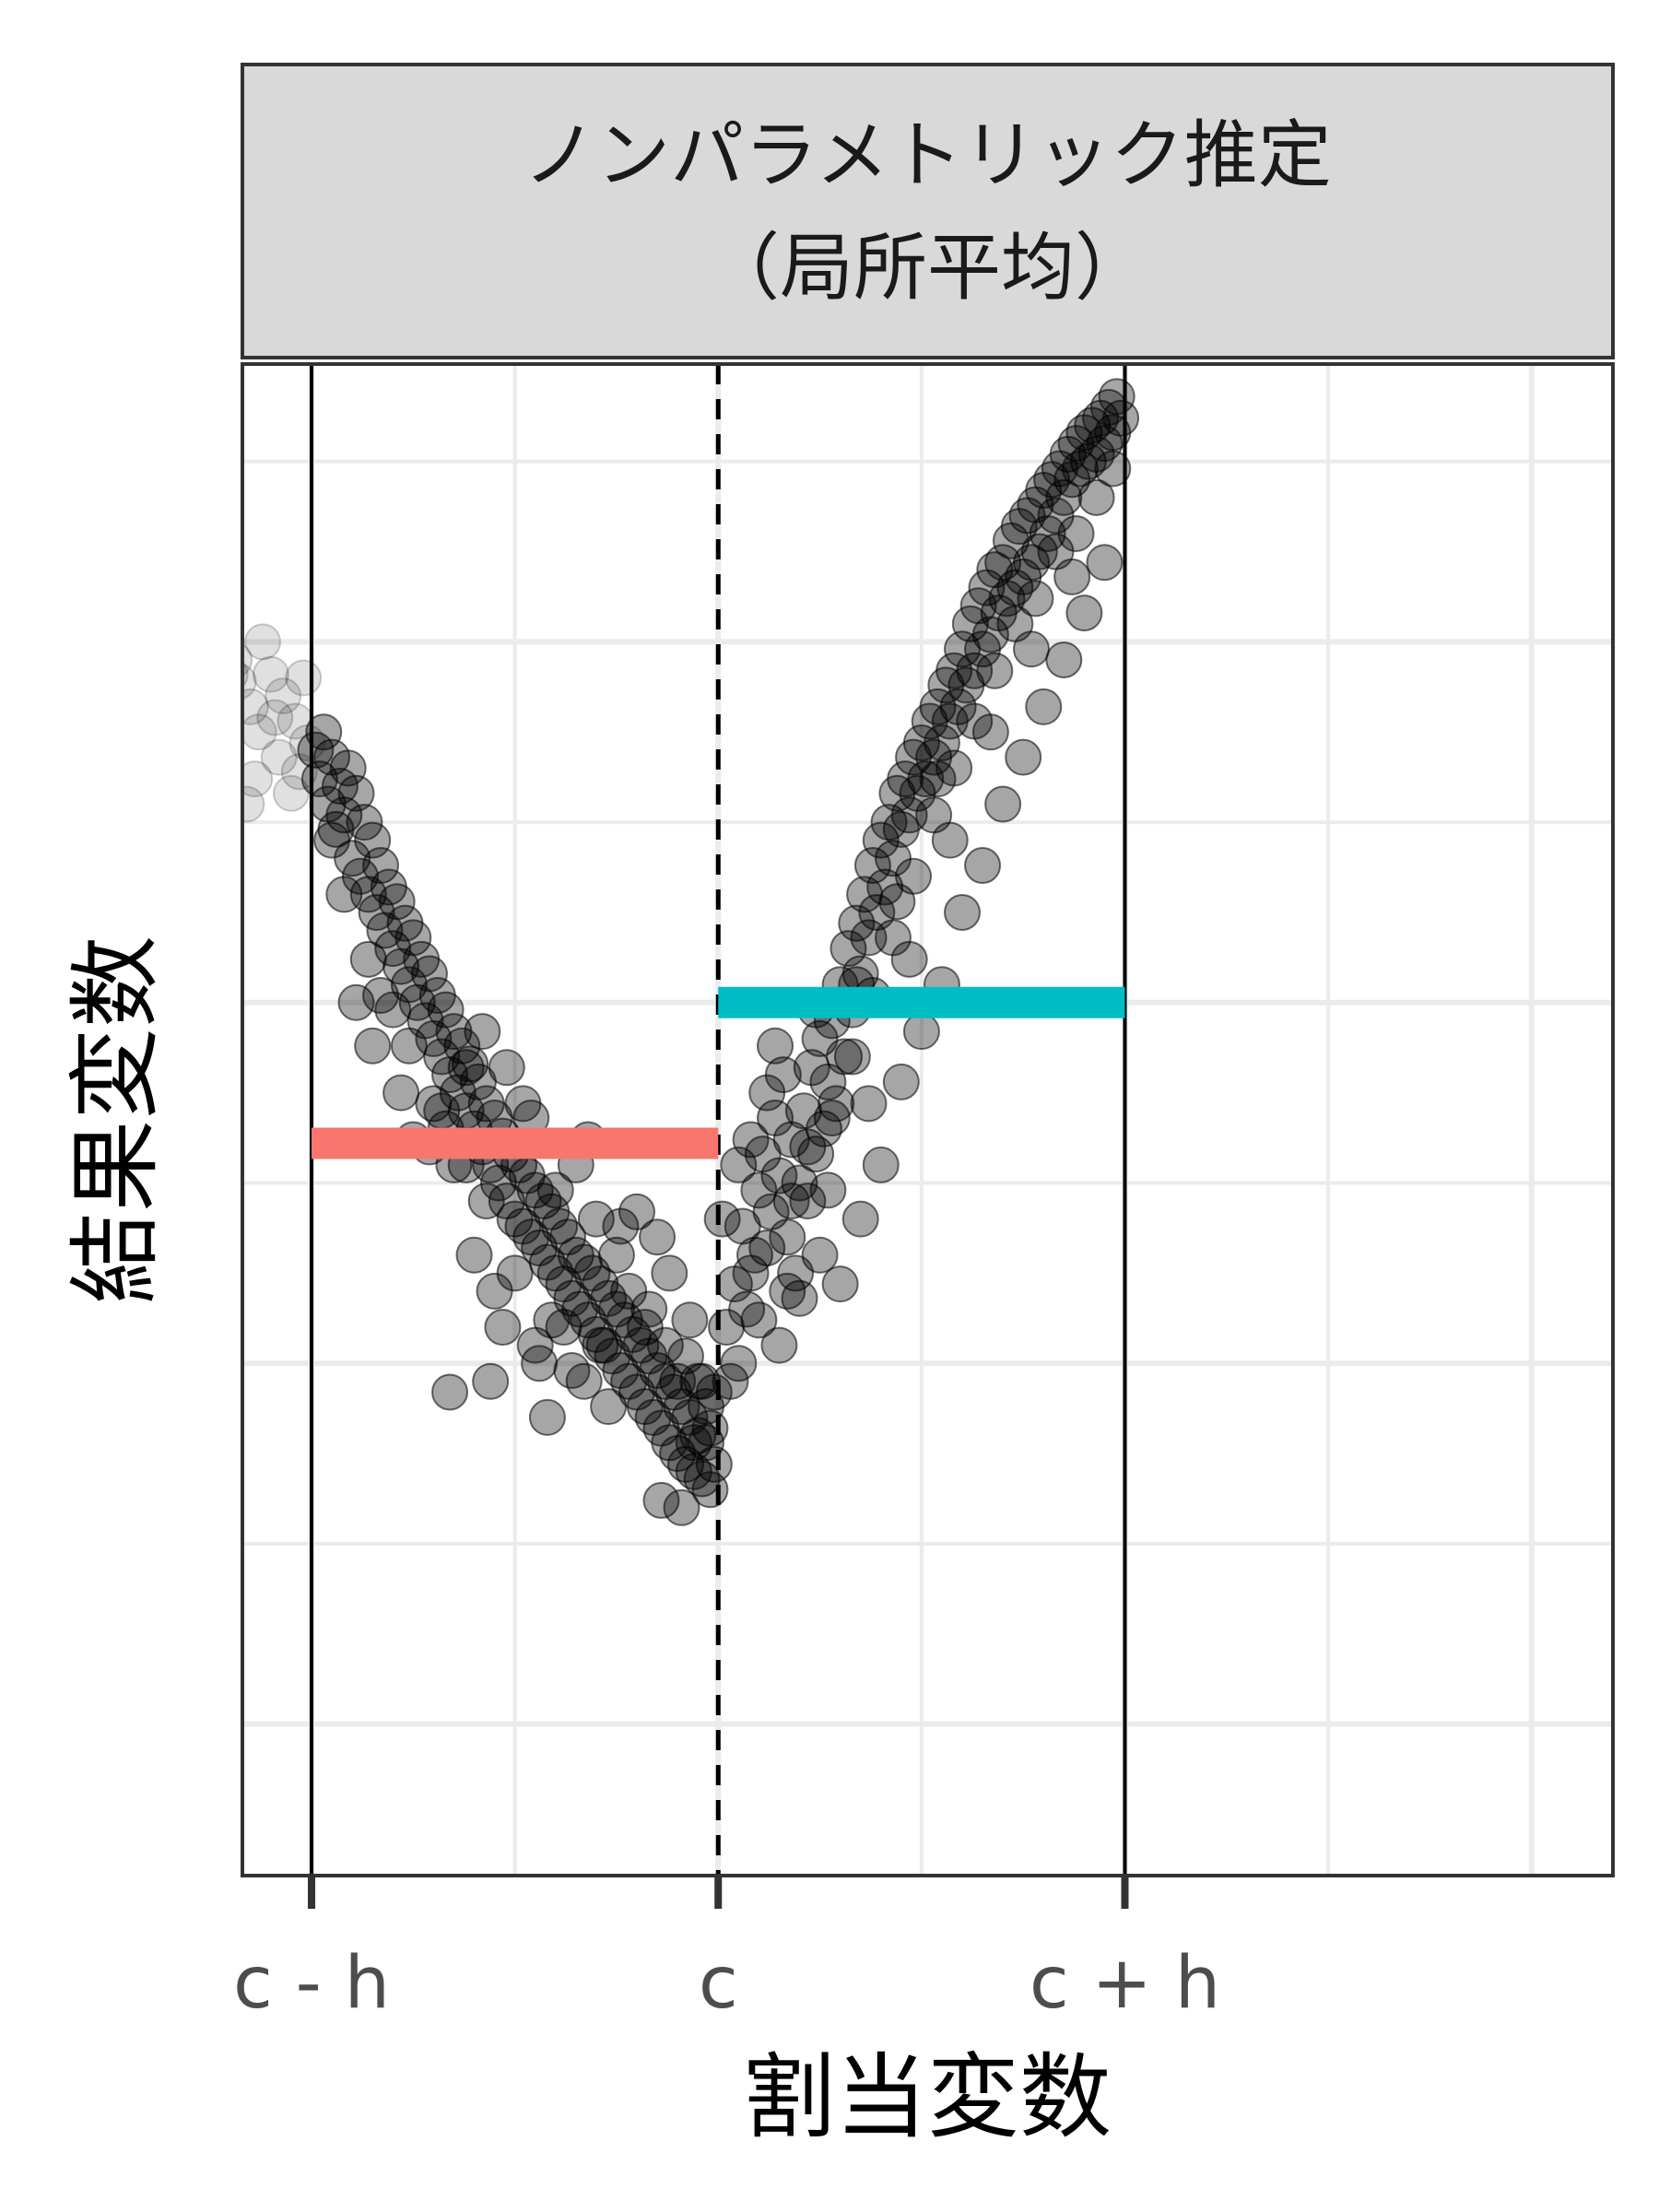 This screenshot has height=2212, width=1659. Describe the element at coordinates (1125, 1983) in the screenshot. I see `x-tick-label: c + h` at that location.